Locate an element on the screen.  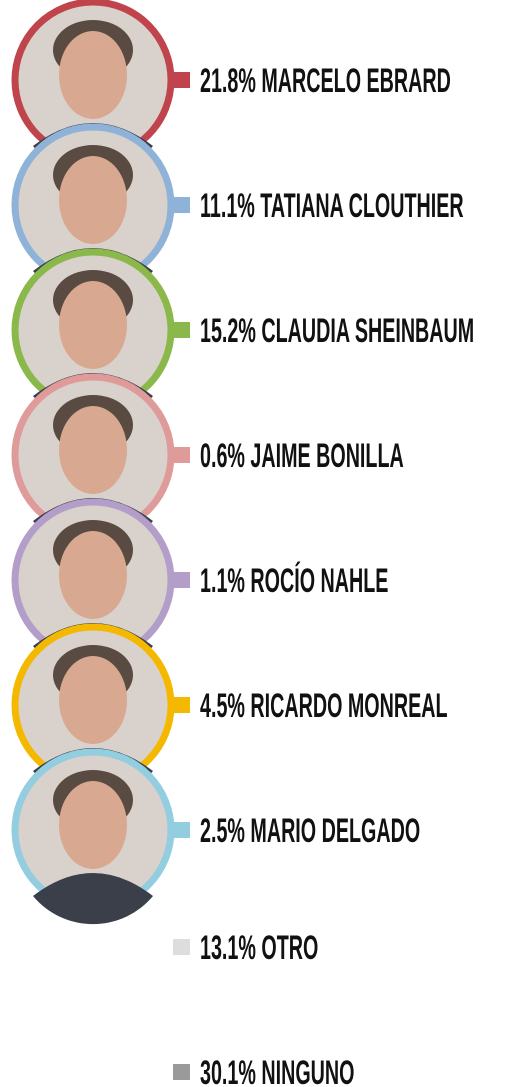
label: 13.1% OTRO is located at coordinates (259, 947).